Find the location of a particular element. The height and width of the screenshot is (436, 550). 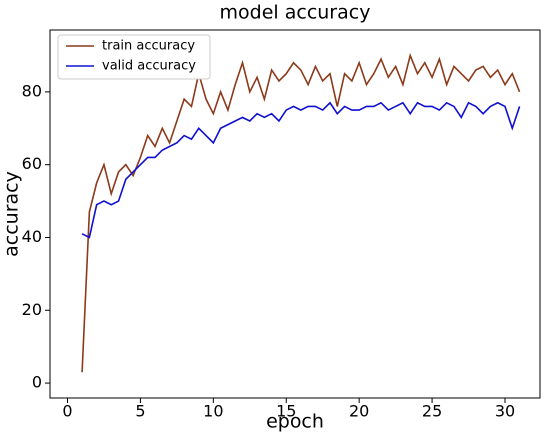

y-tick-label: 0 is located at coordinates (37, 382).